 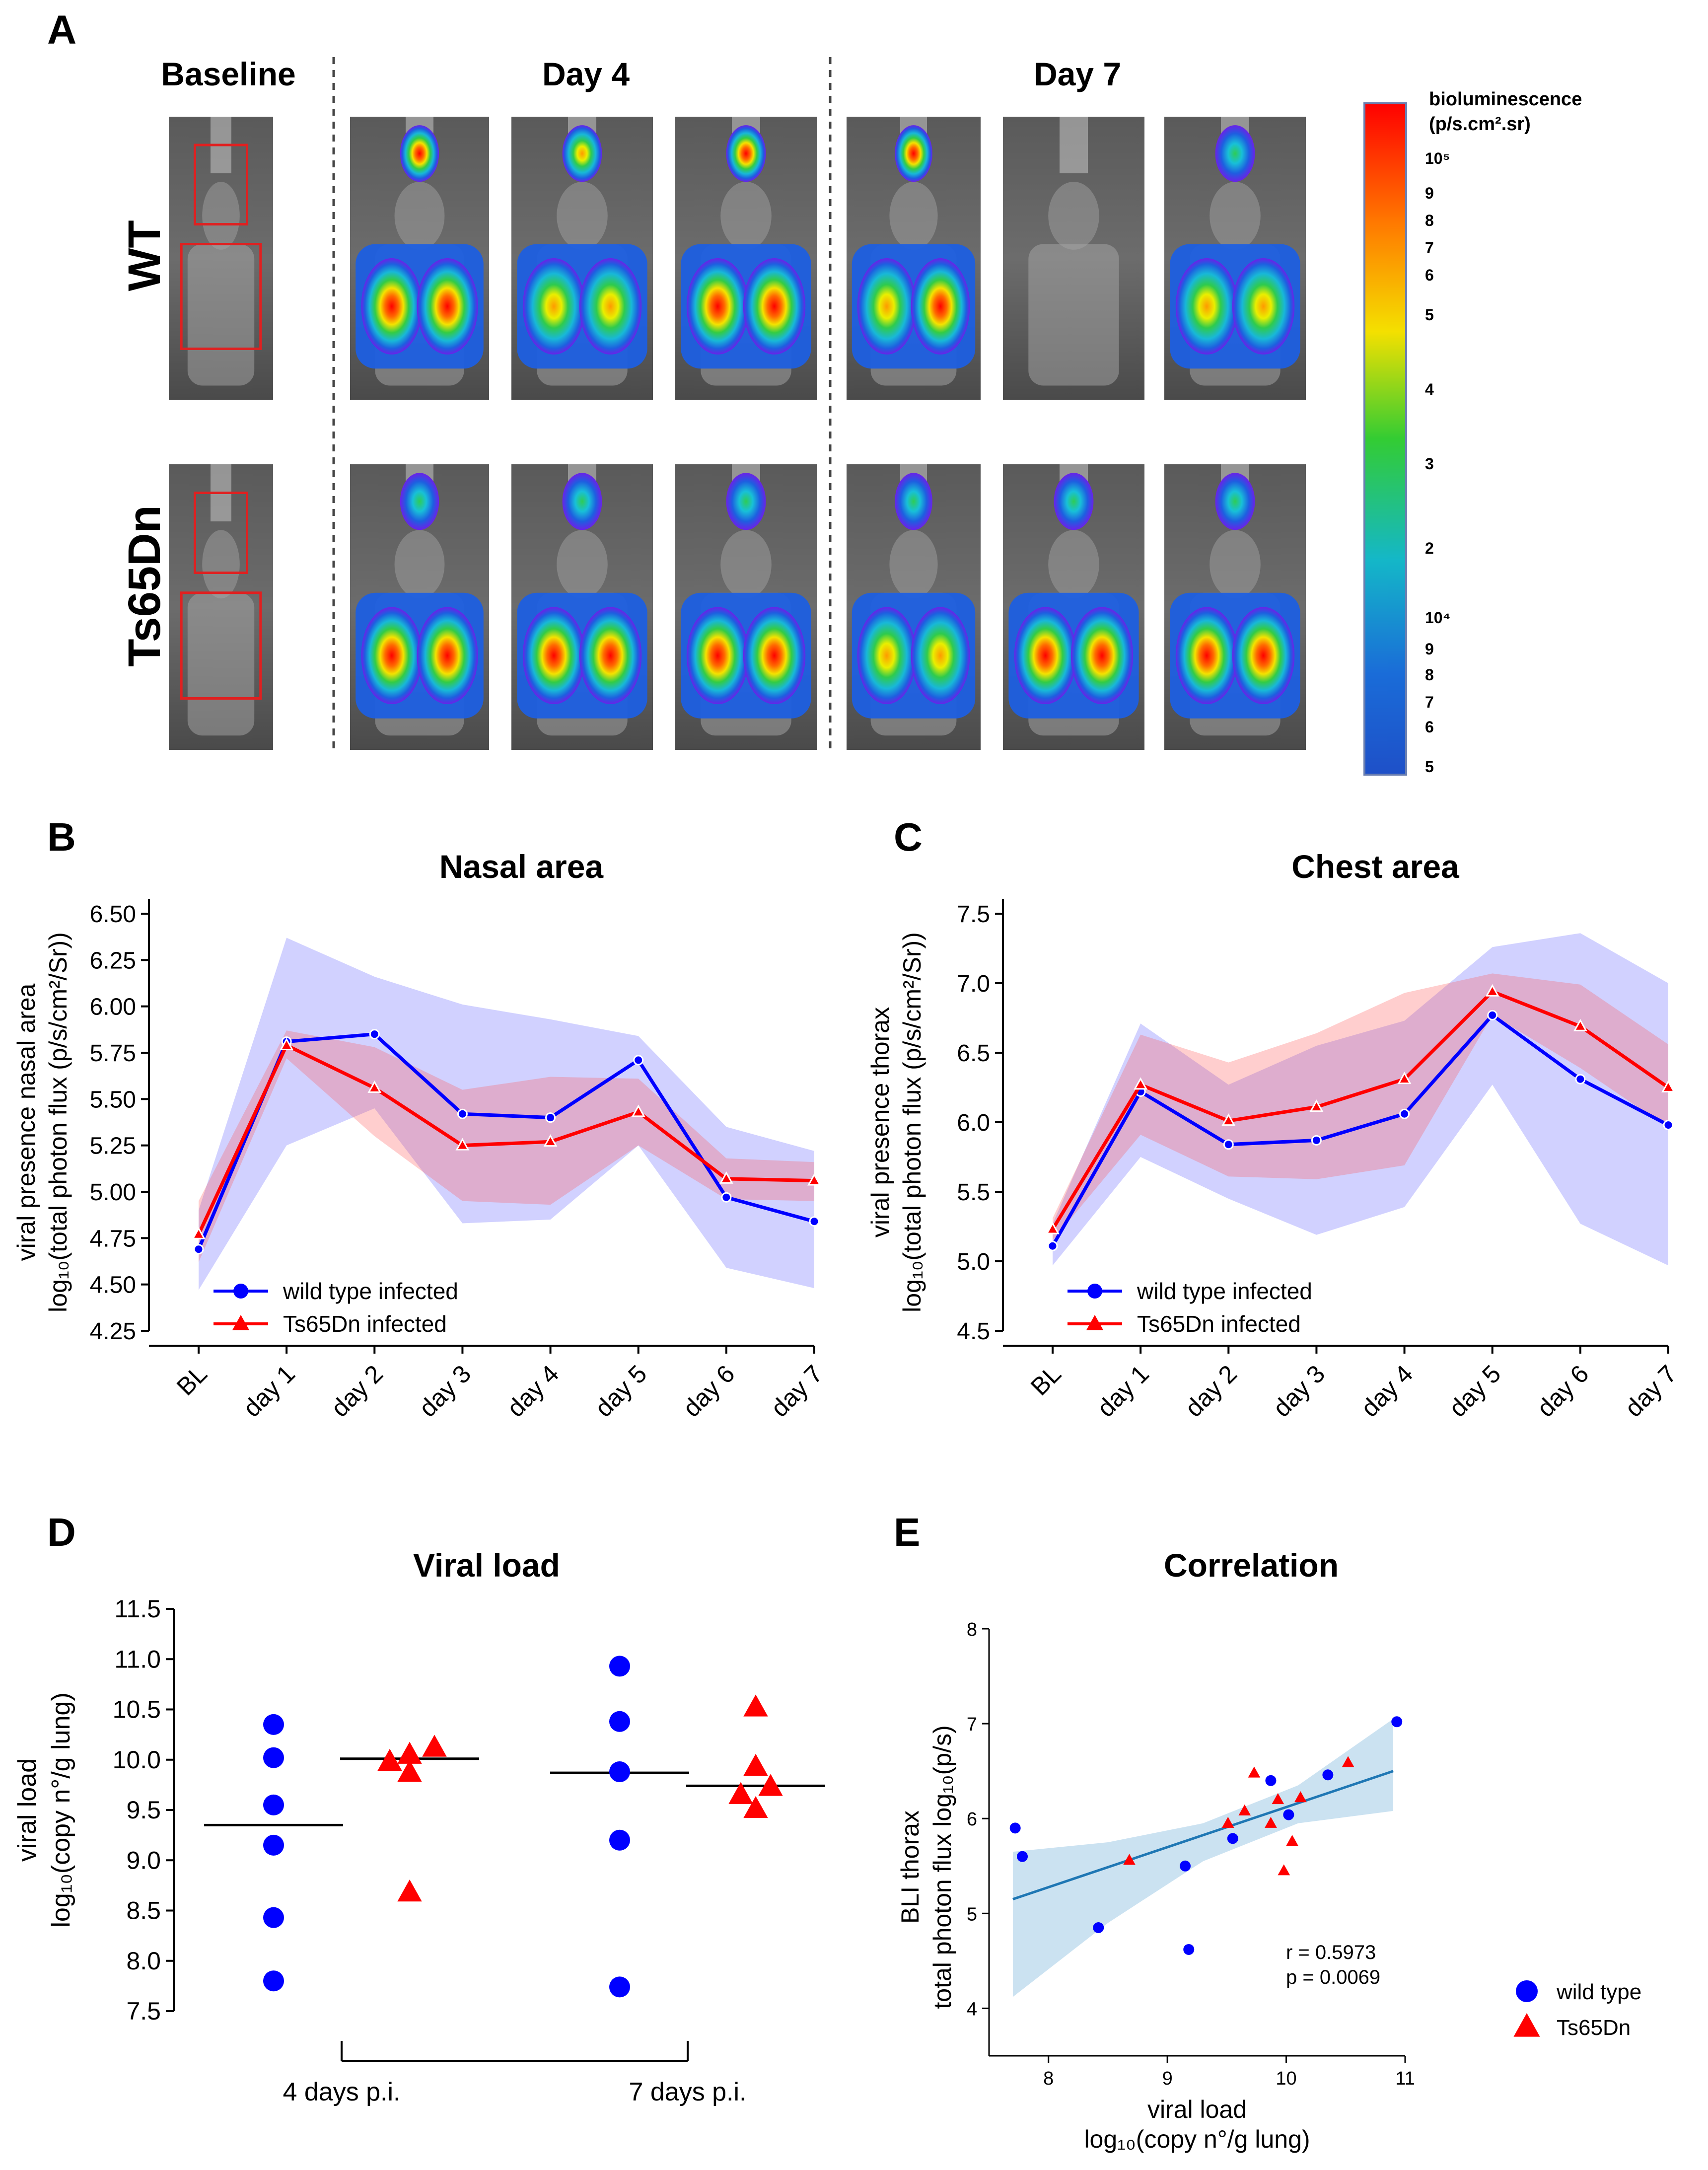 What do you see at coordinates (1211, 1391) in the screenshot?
I see `x-tick-label: day 2` at bounding box center [1211, 1391].